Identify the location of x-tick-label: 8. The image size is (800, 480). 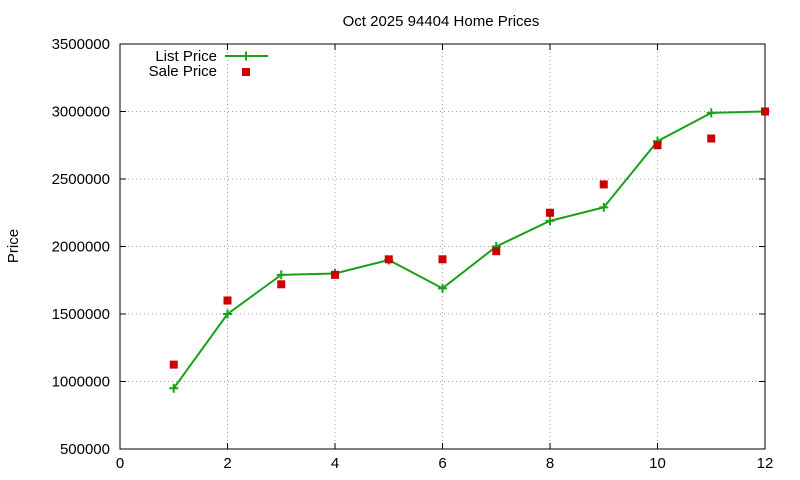
(550, 463).